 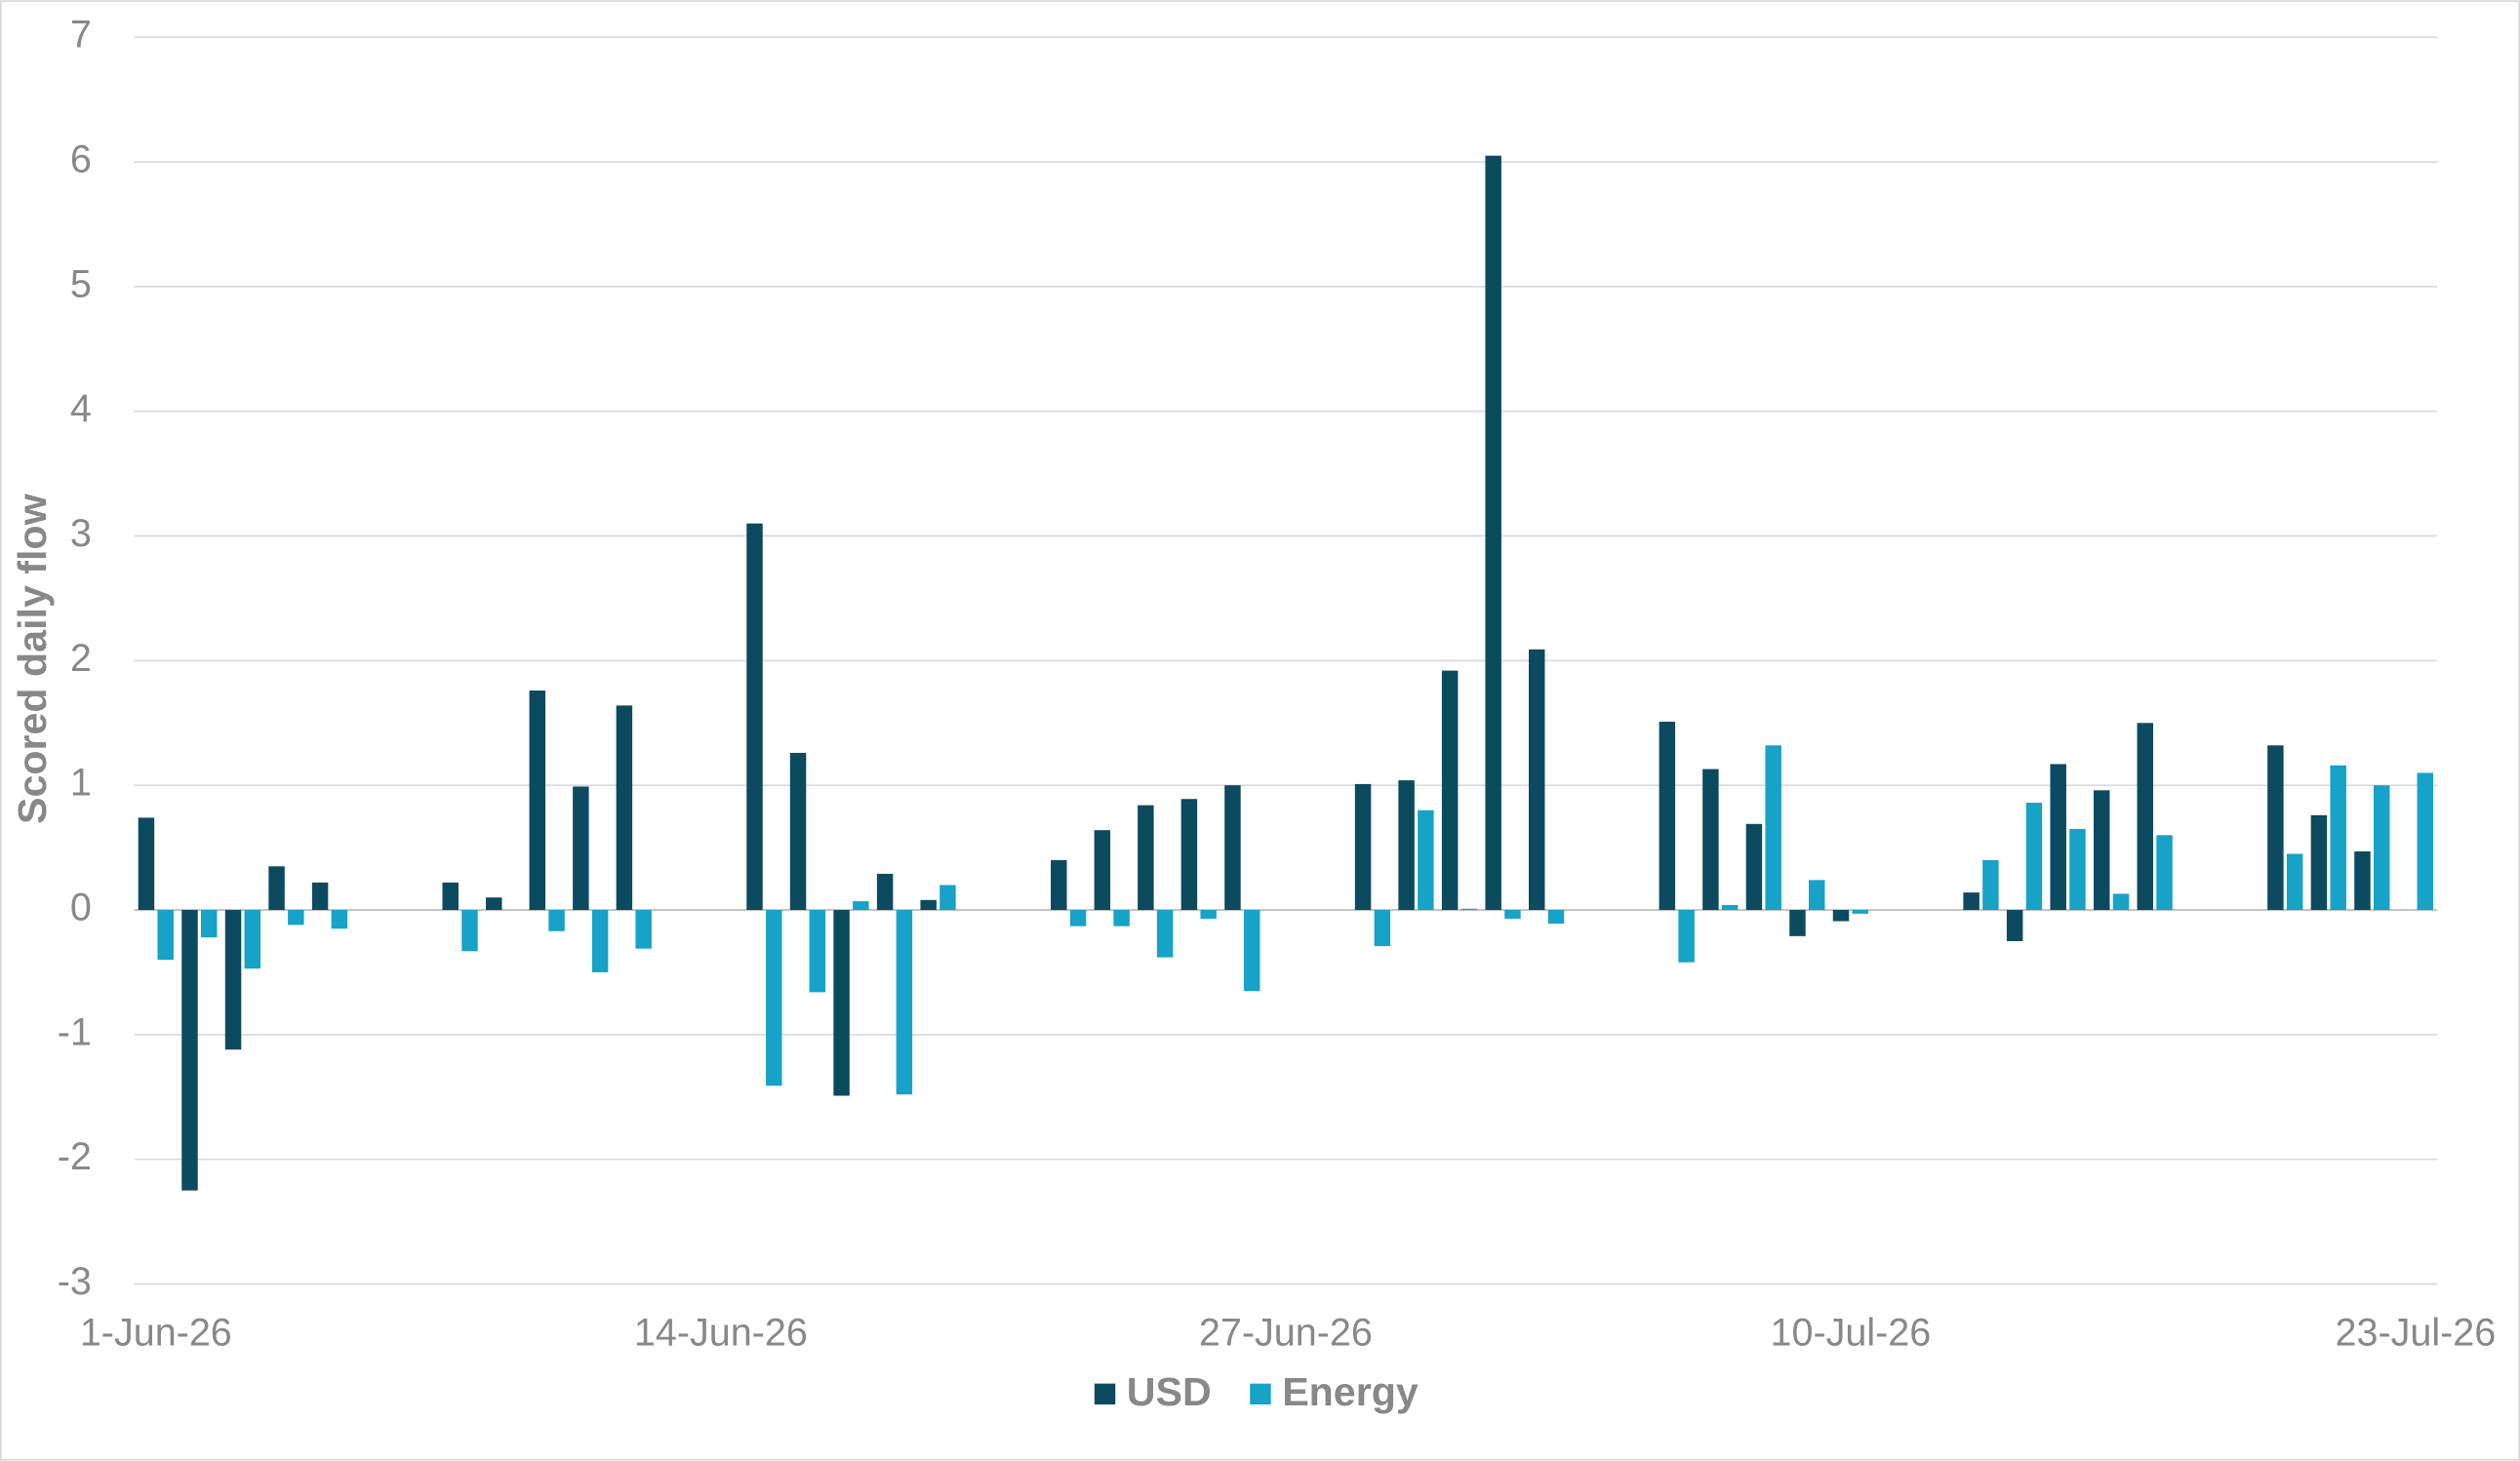 I want to click on x-tick-label: 10-Jul-26, so click(x=1851, y=1333).